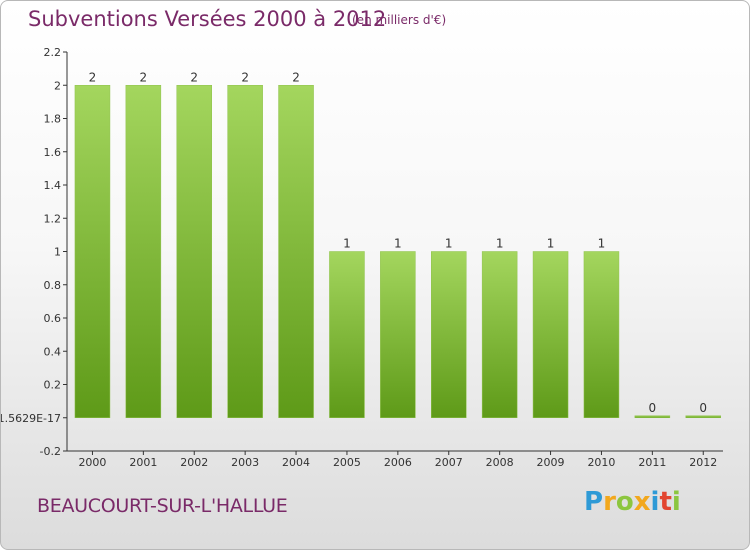  What do you see at coordinates (449, 462) in the screenshot?
I see `x-tick-label: 2007` at bounding box center [449, 462].